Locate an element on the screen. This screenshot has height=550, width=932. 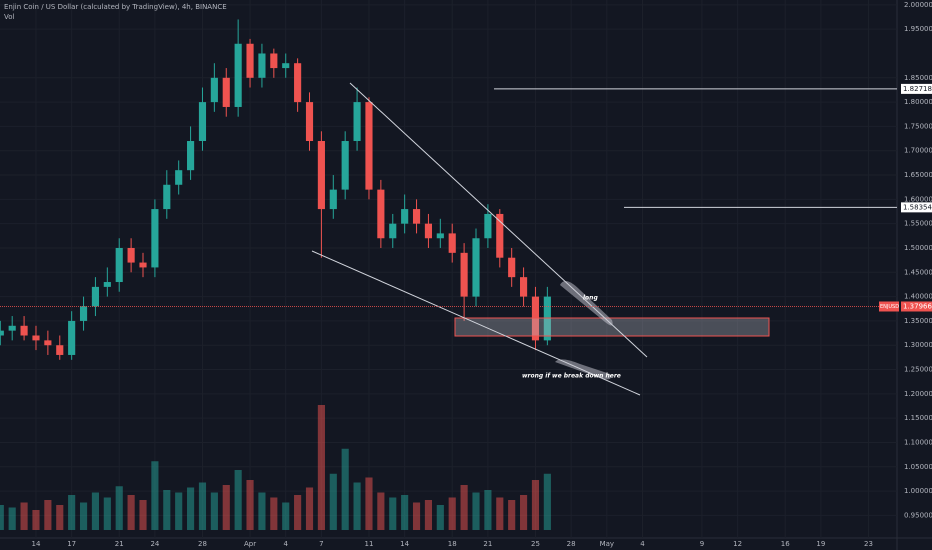
y-tick-label: 0.95000000 is located at coordinates (918, 515).